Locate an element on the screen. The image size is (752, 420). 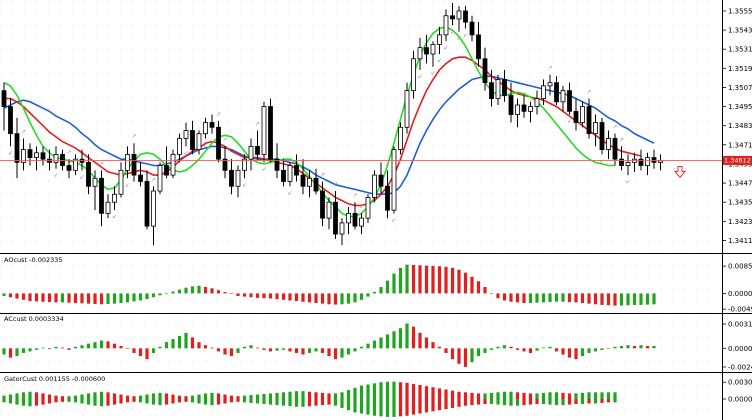
ac-histogram is located at coordinates (329, 345).